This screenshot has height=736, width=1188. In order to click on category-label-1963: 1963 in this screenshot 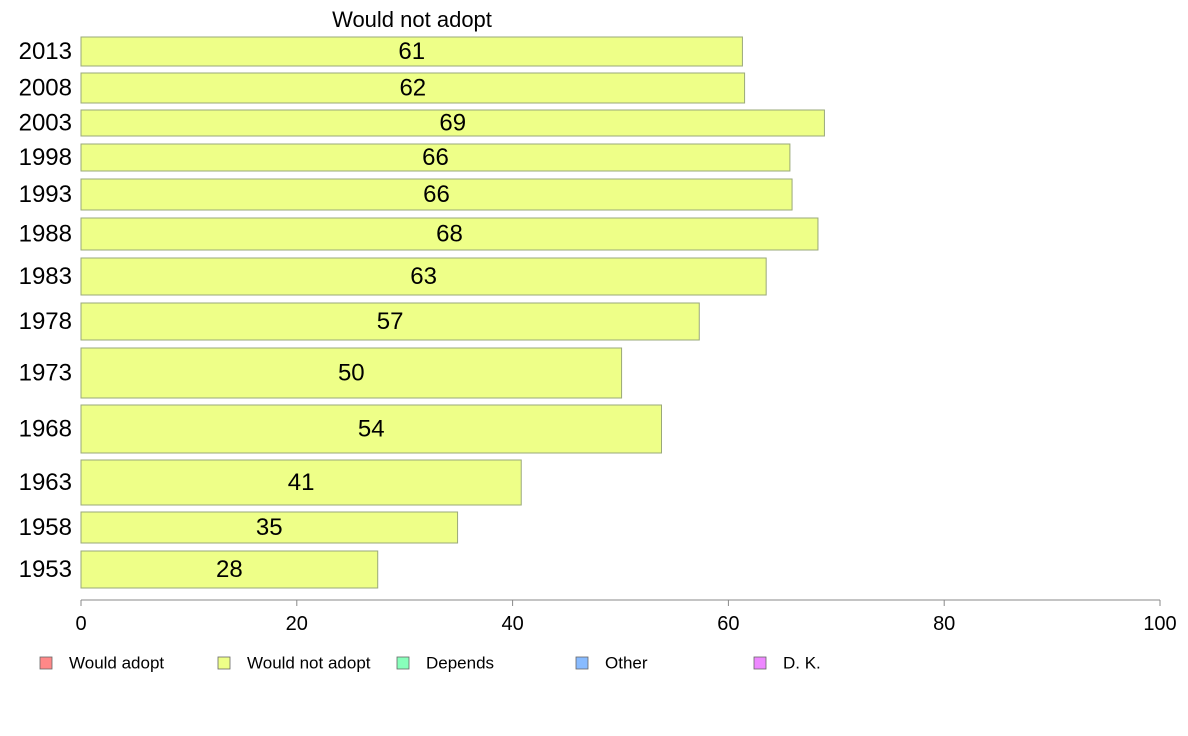, I will do `click(45, 482)`.